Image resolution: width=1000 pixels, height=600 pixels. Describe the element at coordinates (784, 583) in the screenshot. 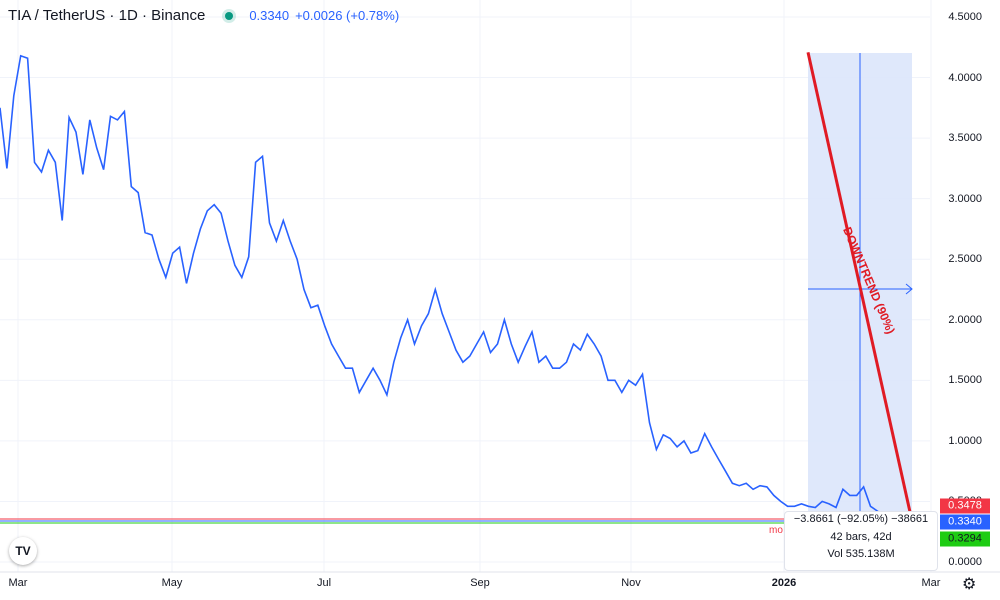

I see `x-tick-label: 2026` at that location.